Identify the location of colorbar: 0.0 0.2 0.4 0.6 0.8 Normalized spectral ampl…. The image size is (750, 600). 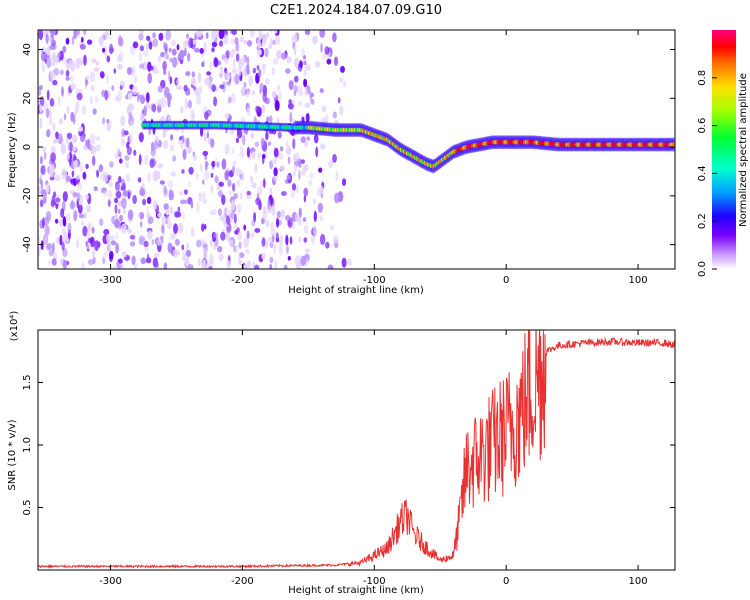
(723, 153).